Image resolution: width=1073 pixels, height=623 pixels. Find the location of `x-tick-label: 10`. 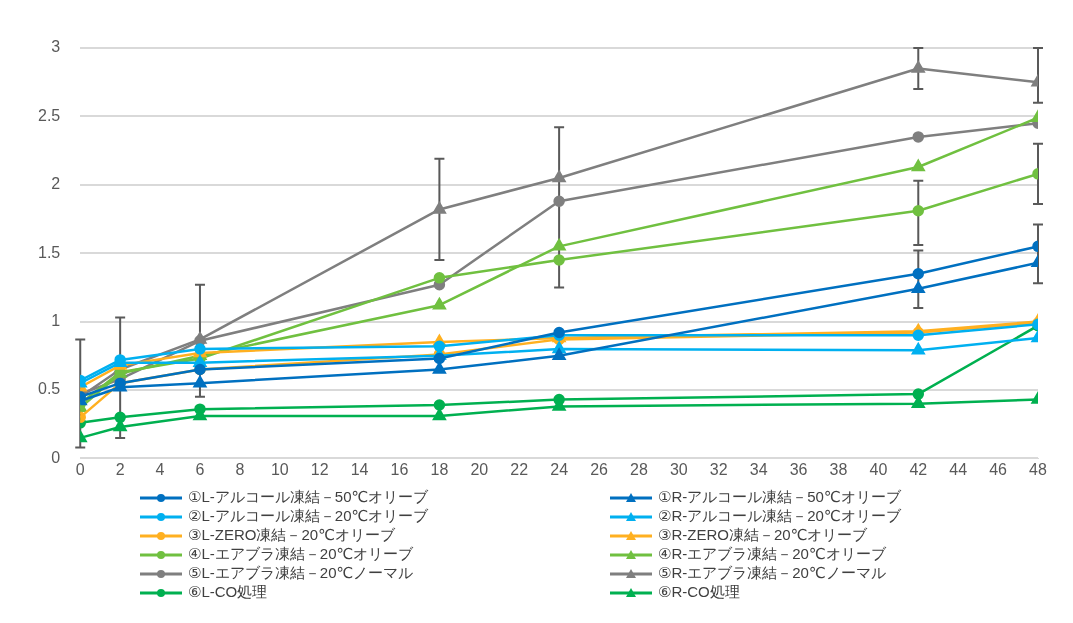

x-tick-label: 10 is located at coordinates (279, 470).